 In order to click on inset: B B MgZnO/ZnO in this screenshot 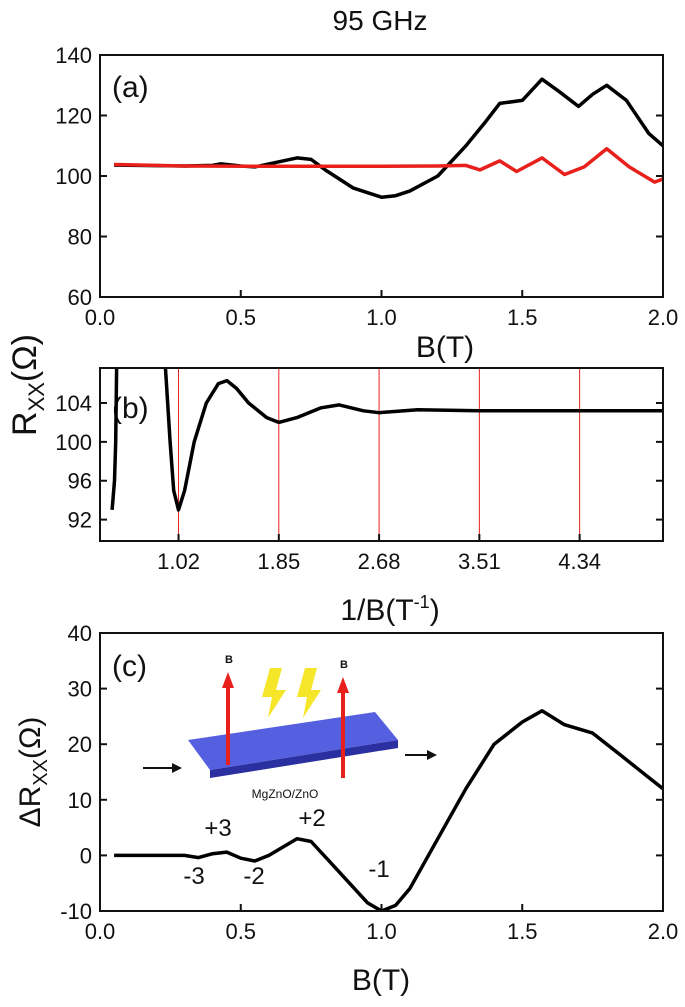, I will do `click(290, 727)`.